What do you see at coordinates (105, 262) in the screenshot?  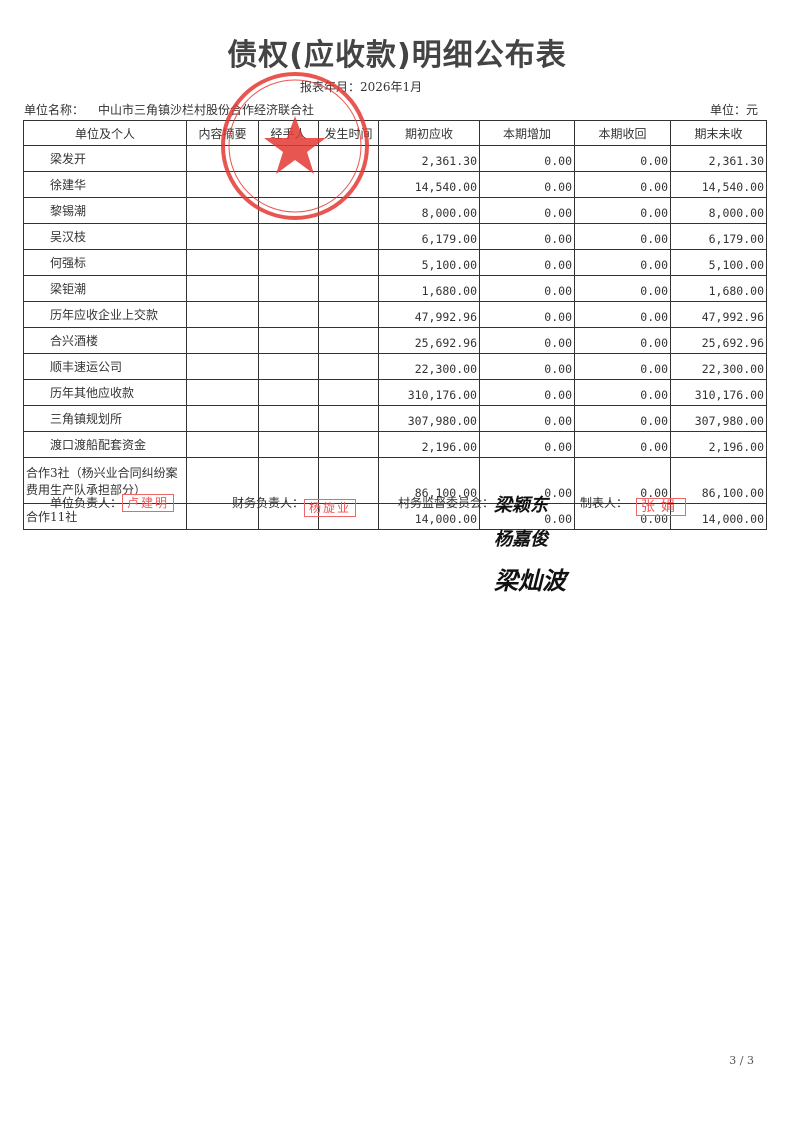 I see `entity-name: 何强标` at bounding box center [105, 262].